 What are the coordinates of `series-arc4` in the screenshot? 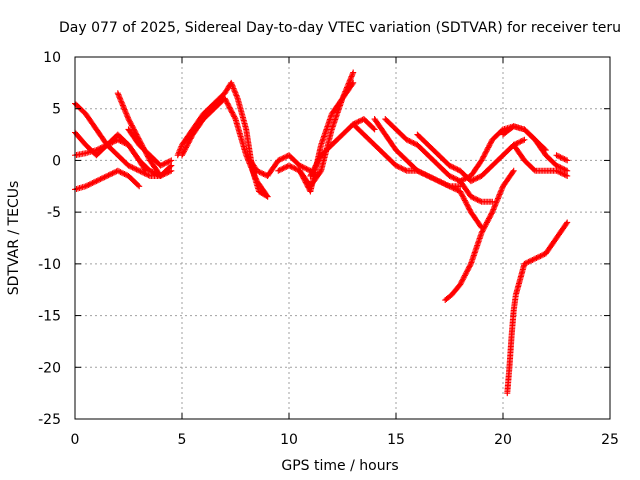 It's located at (107, 180).